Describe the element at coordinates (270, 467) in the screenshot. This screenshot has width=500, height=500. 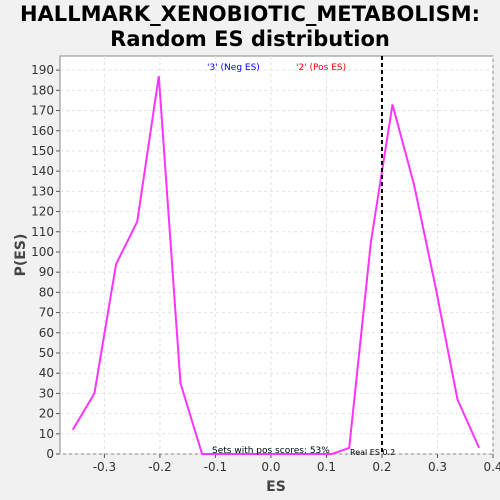
I see `x-tick-label: 0.0` at that location.